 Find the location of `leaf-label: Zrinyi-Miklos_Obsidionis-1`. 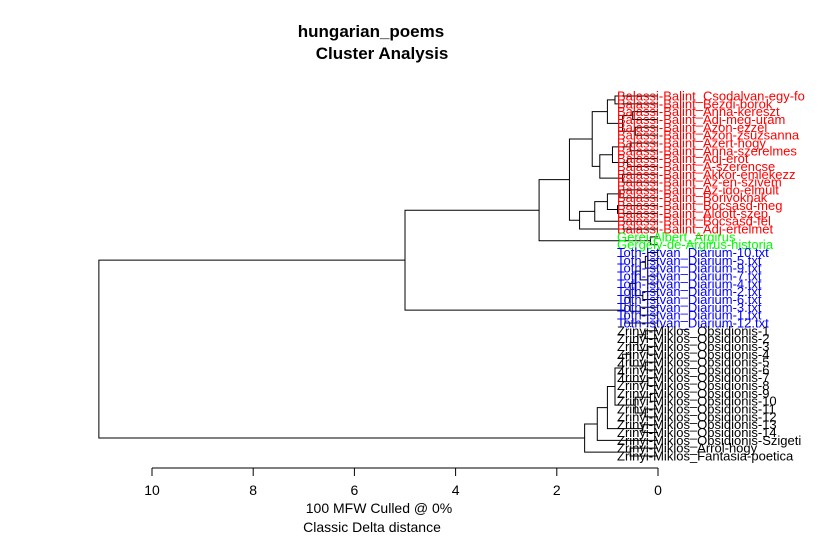

leaf-label: Zrinyi-Miklos_Obsidionis-1 is located at coordinates (693, 330).